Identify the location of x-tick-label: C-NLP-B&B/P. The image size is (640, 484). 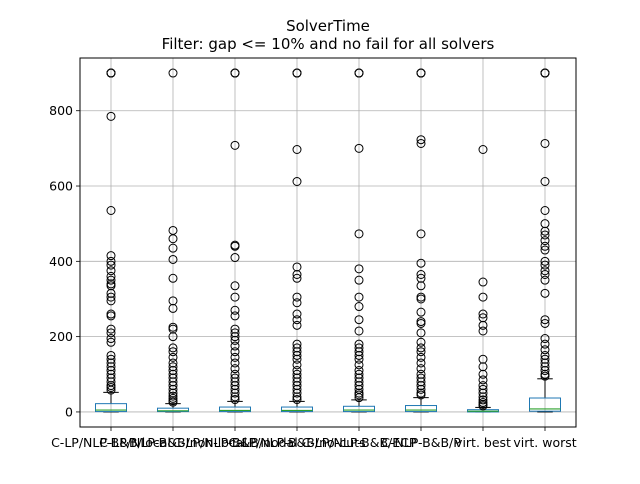
(421, 442).